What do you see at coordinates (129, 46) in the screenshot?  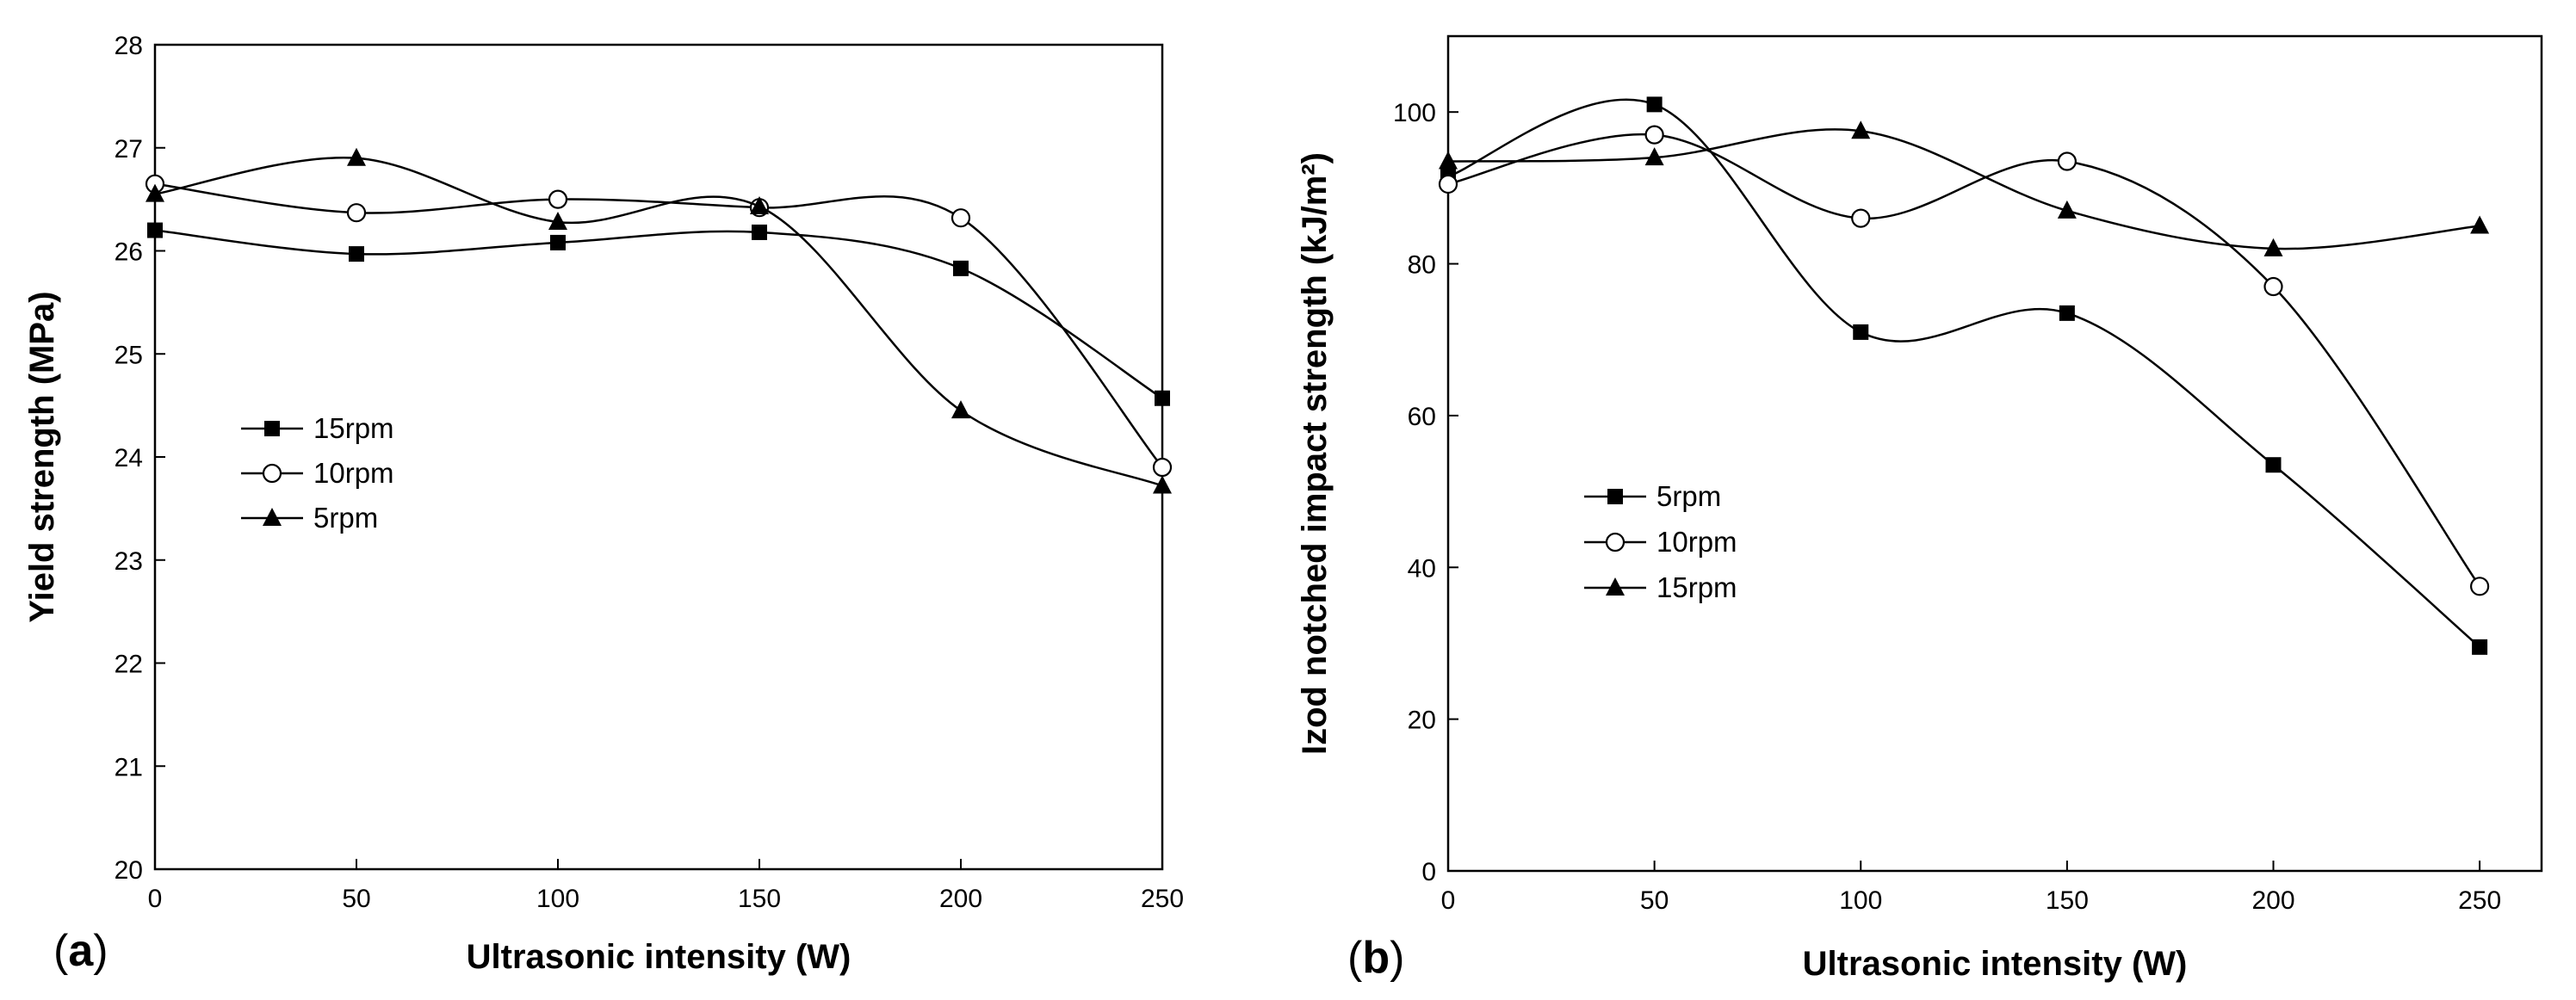 I see `y-tick-label: 28` at bounding box center [129, 46].